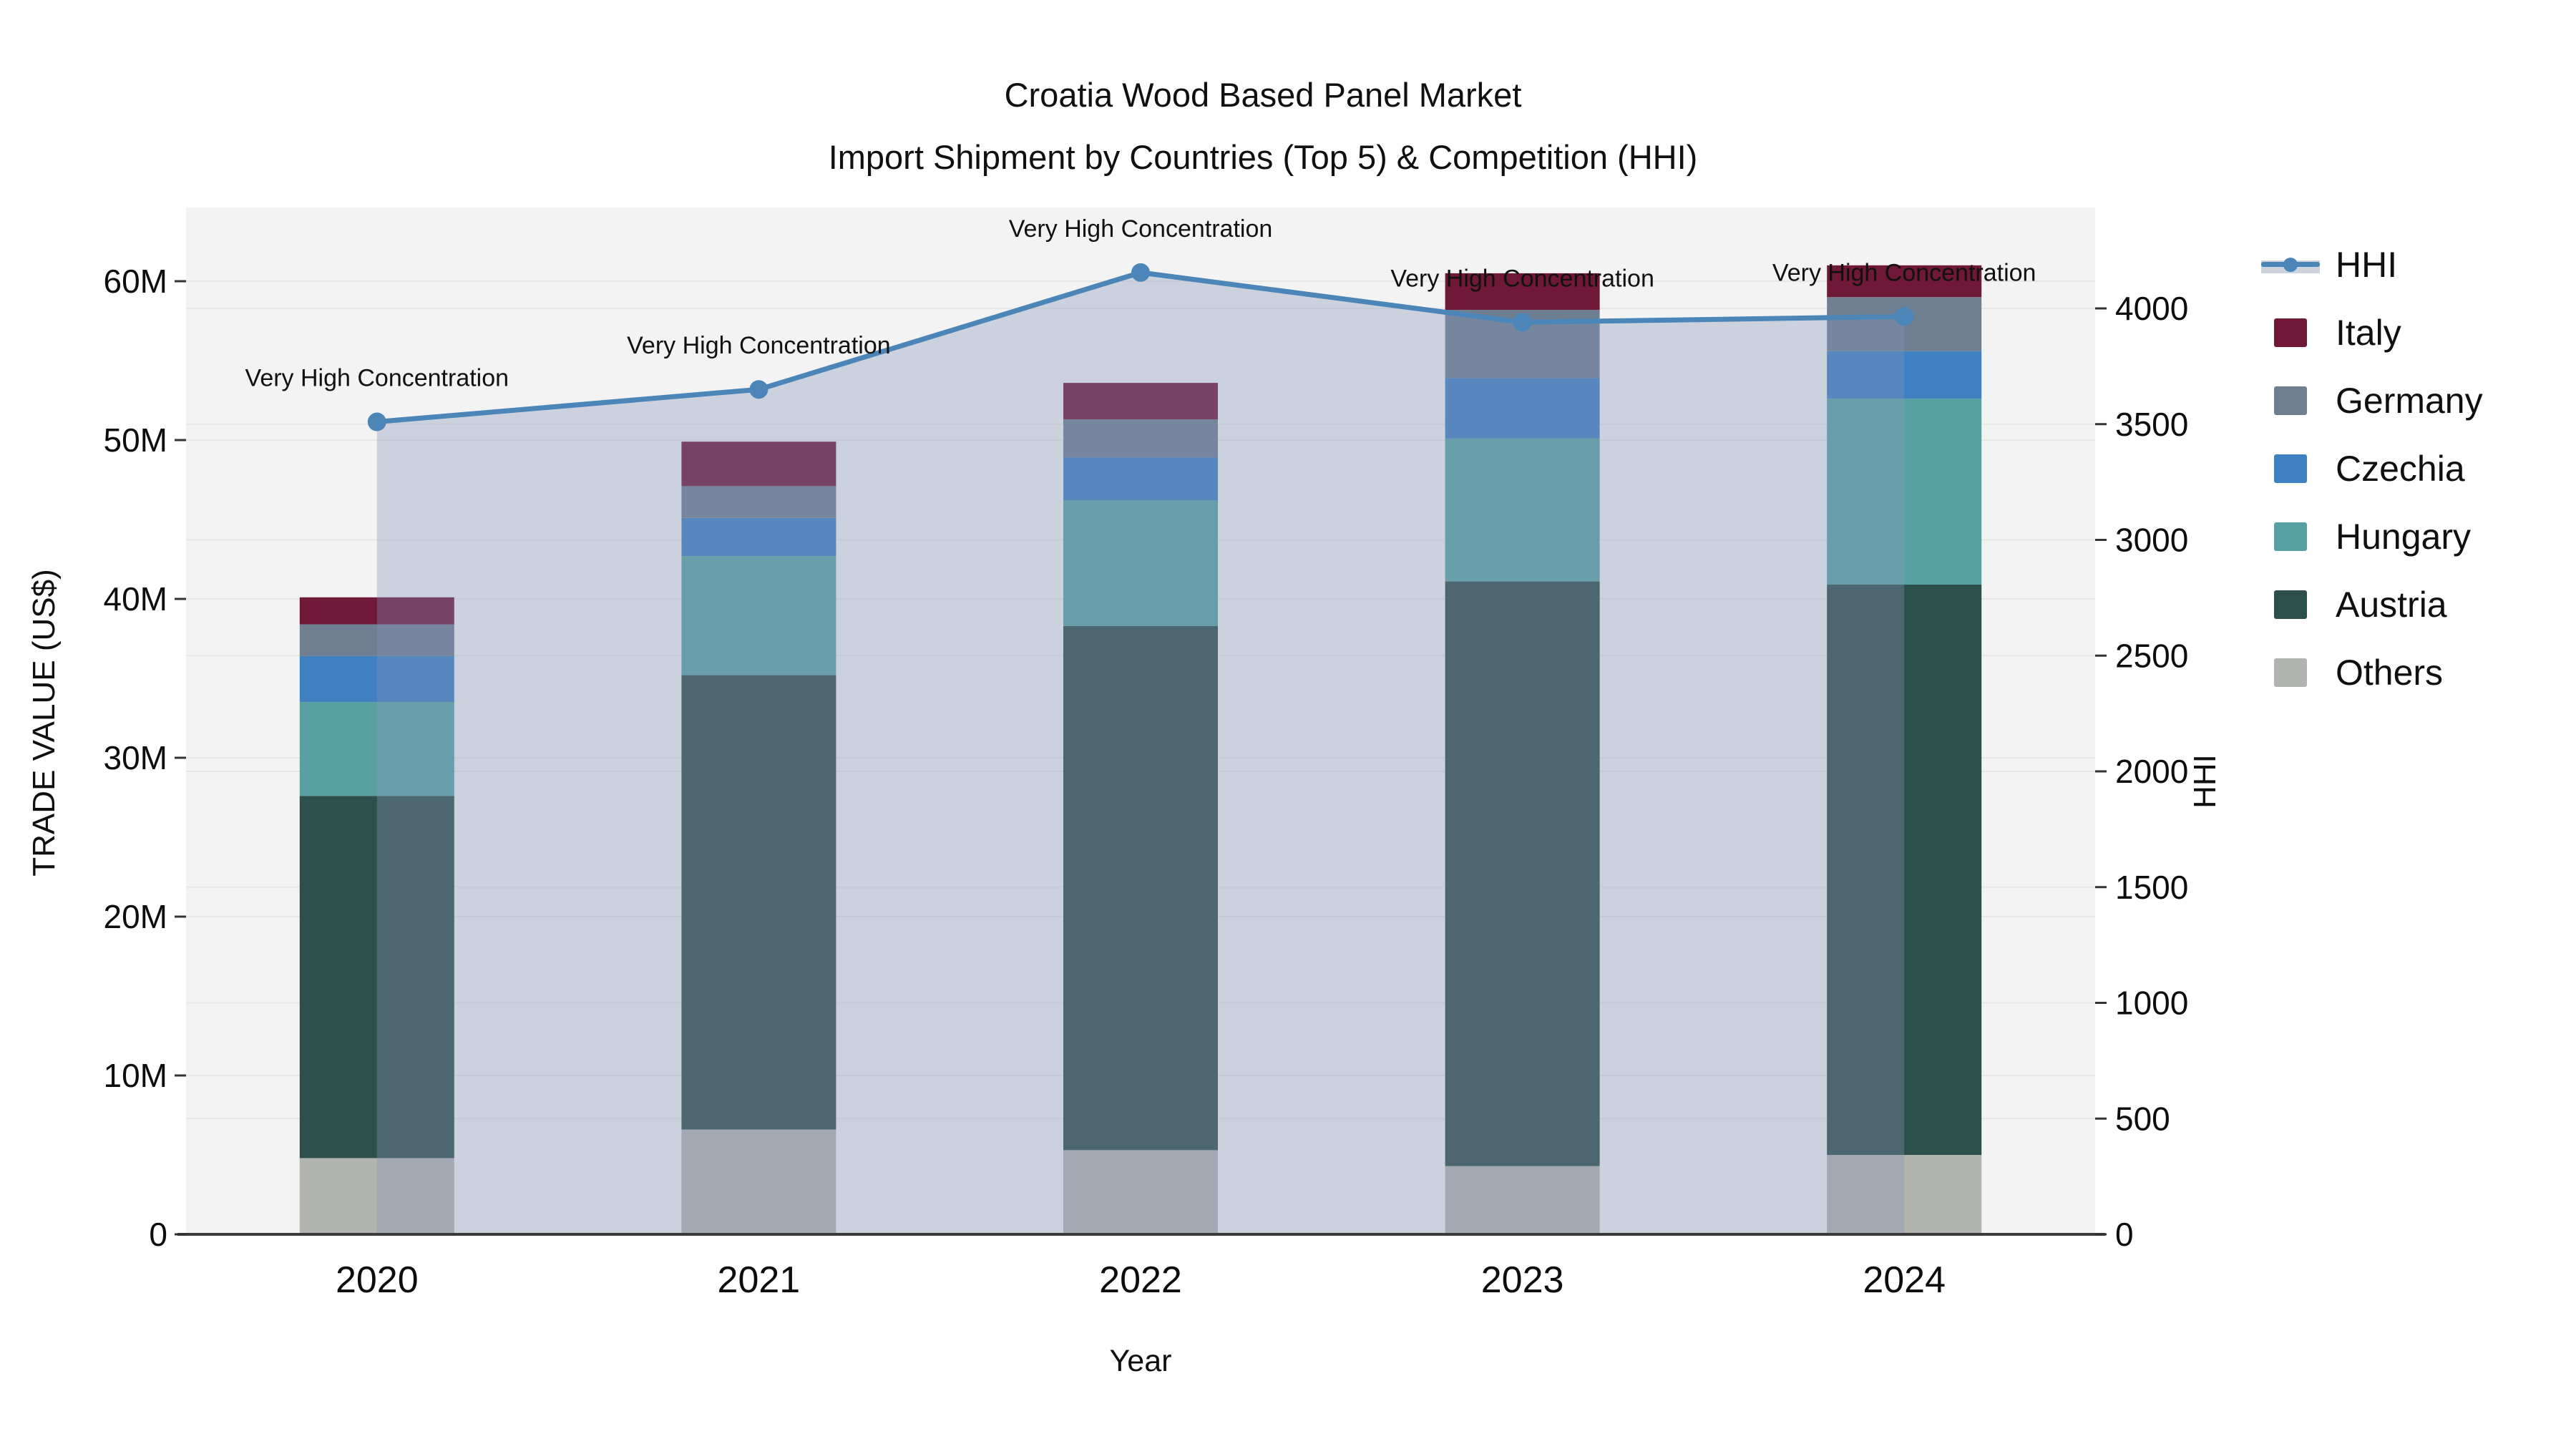 This screenshot has height=1449, width=2576. I want to click on x-tick-label-2023: 2023, so click(1522, 1280).